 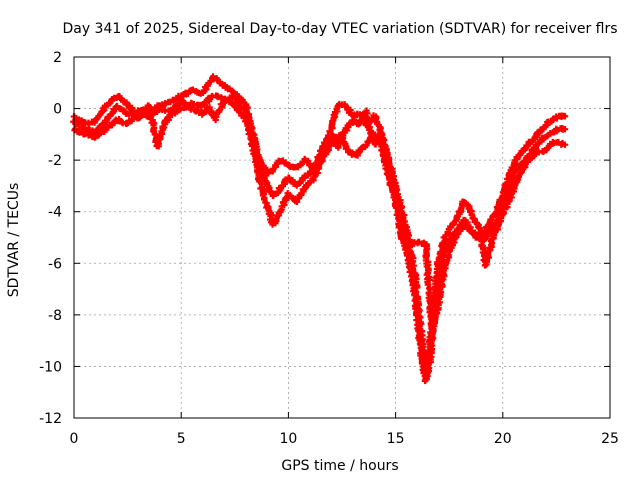 What do you see at coordinates (57, 110) in the screenshot?
I see `y-tick-label: 0` at bounding box center [57, 110].